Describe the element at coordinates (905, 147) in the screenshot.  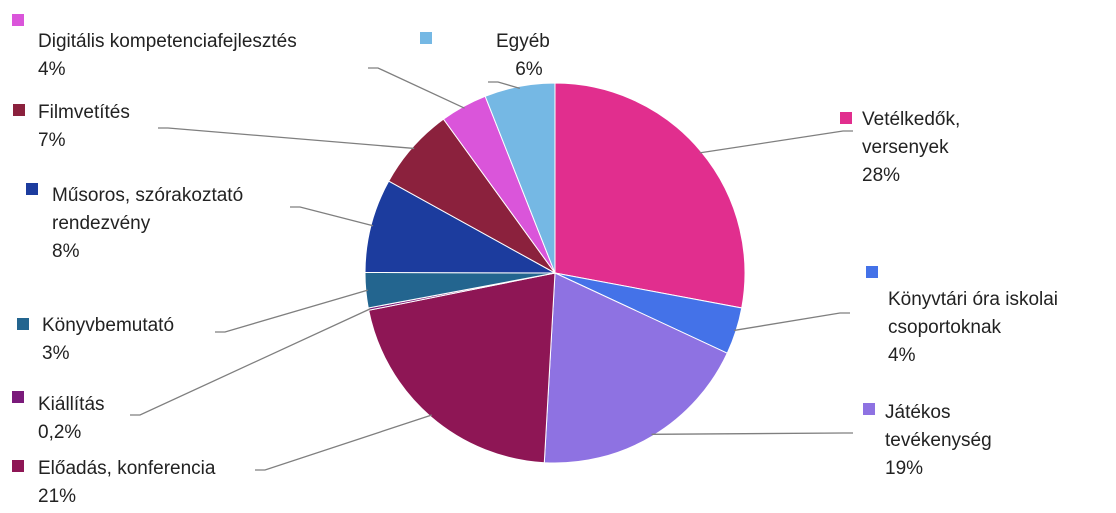
I see `data-label-name: versenyek` at that location.